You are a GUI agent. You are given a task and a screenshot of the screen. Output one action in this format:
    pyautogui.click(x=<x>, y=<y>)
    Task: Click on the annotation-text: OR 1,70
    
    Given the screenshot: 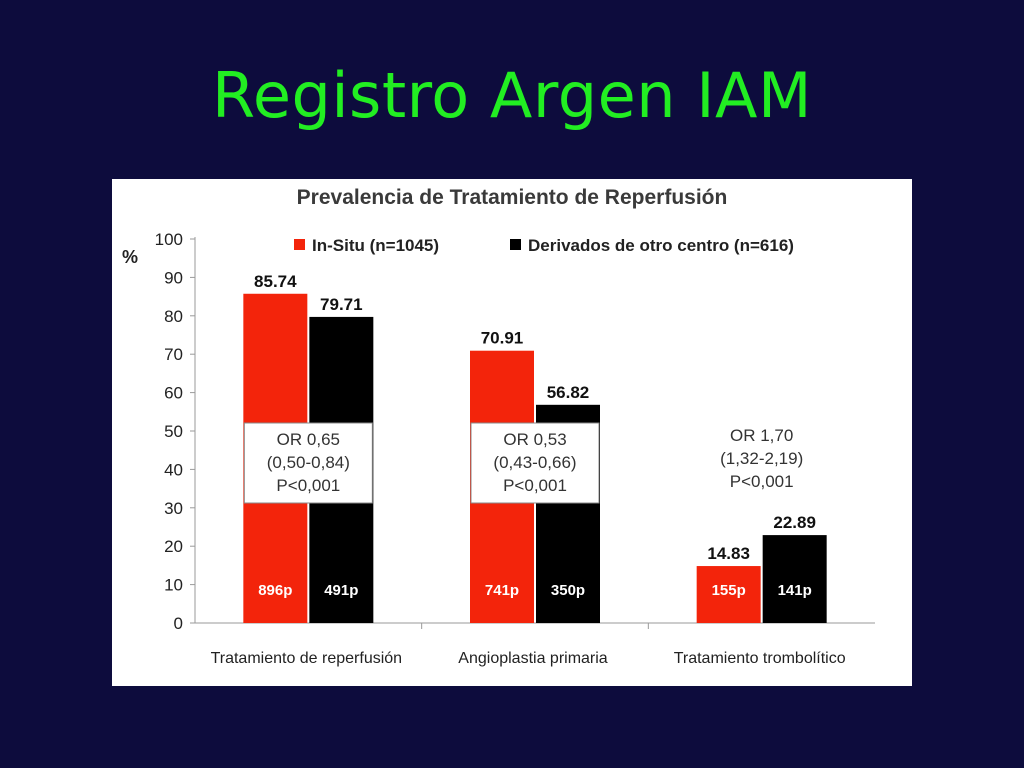 What is the action you would take?
    pyautogui.click(x=761, y=435)
    